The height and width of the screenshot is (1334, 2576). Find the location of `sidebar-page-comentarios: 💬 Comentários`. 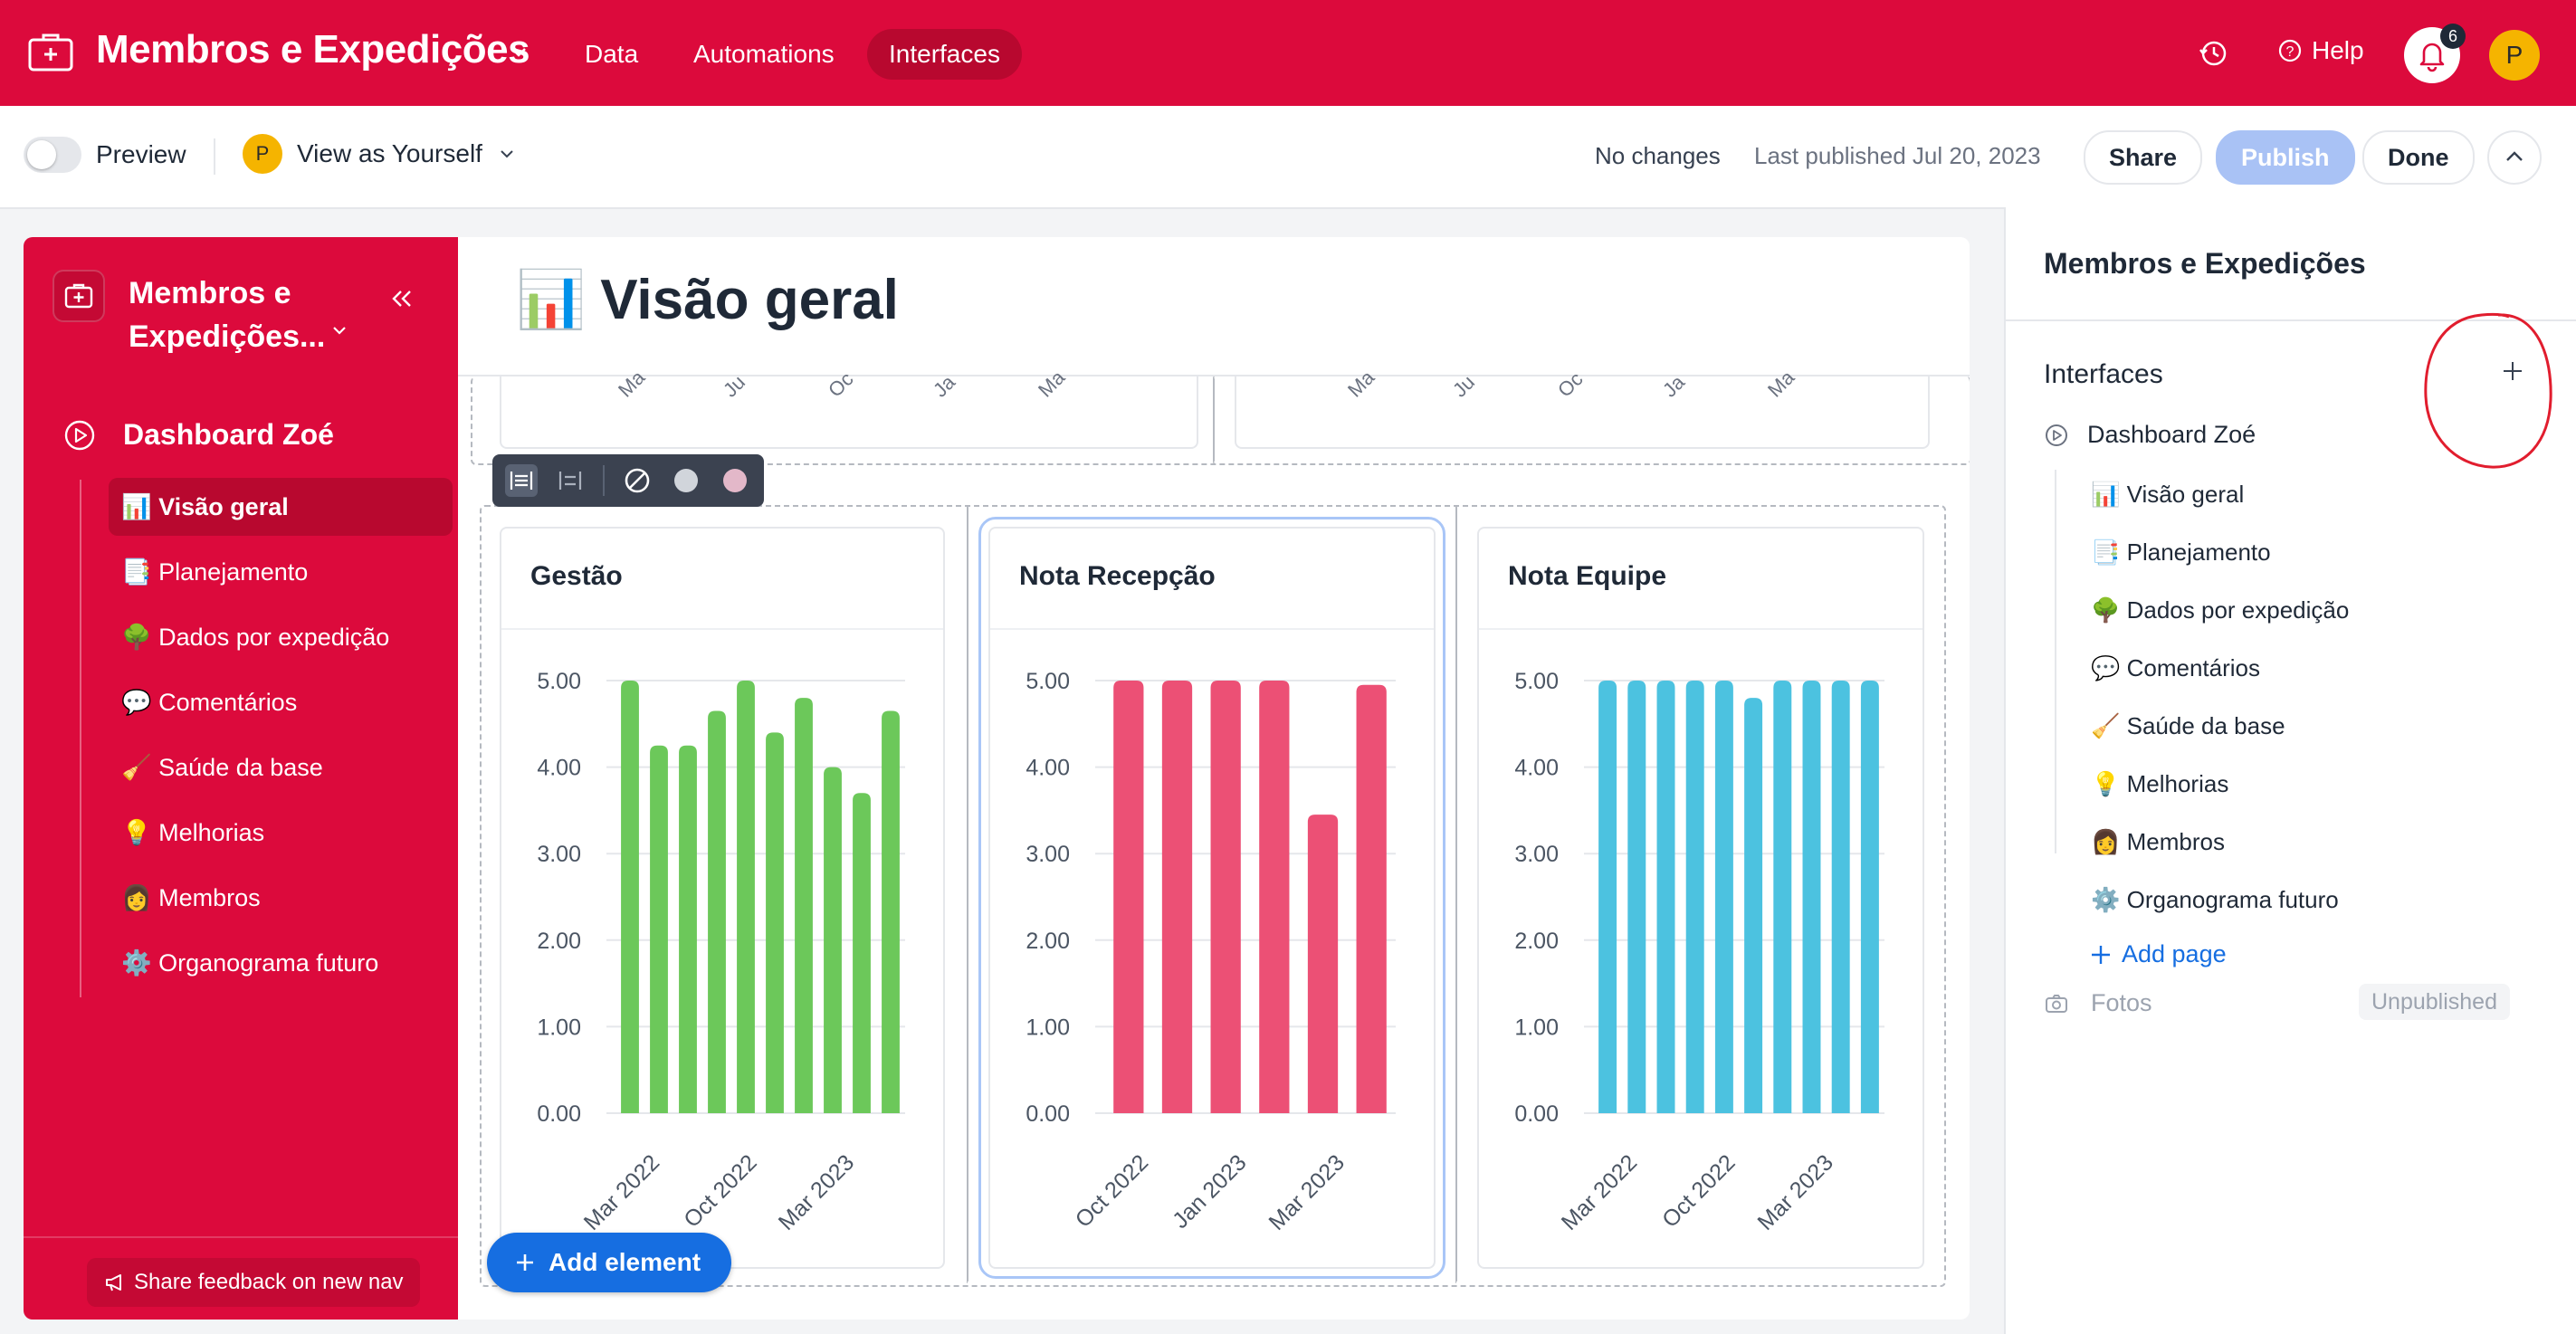

sidebar-page-comentarios: 💬 Comentários is located at coordinates (281, 702).